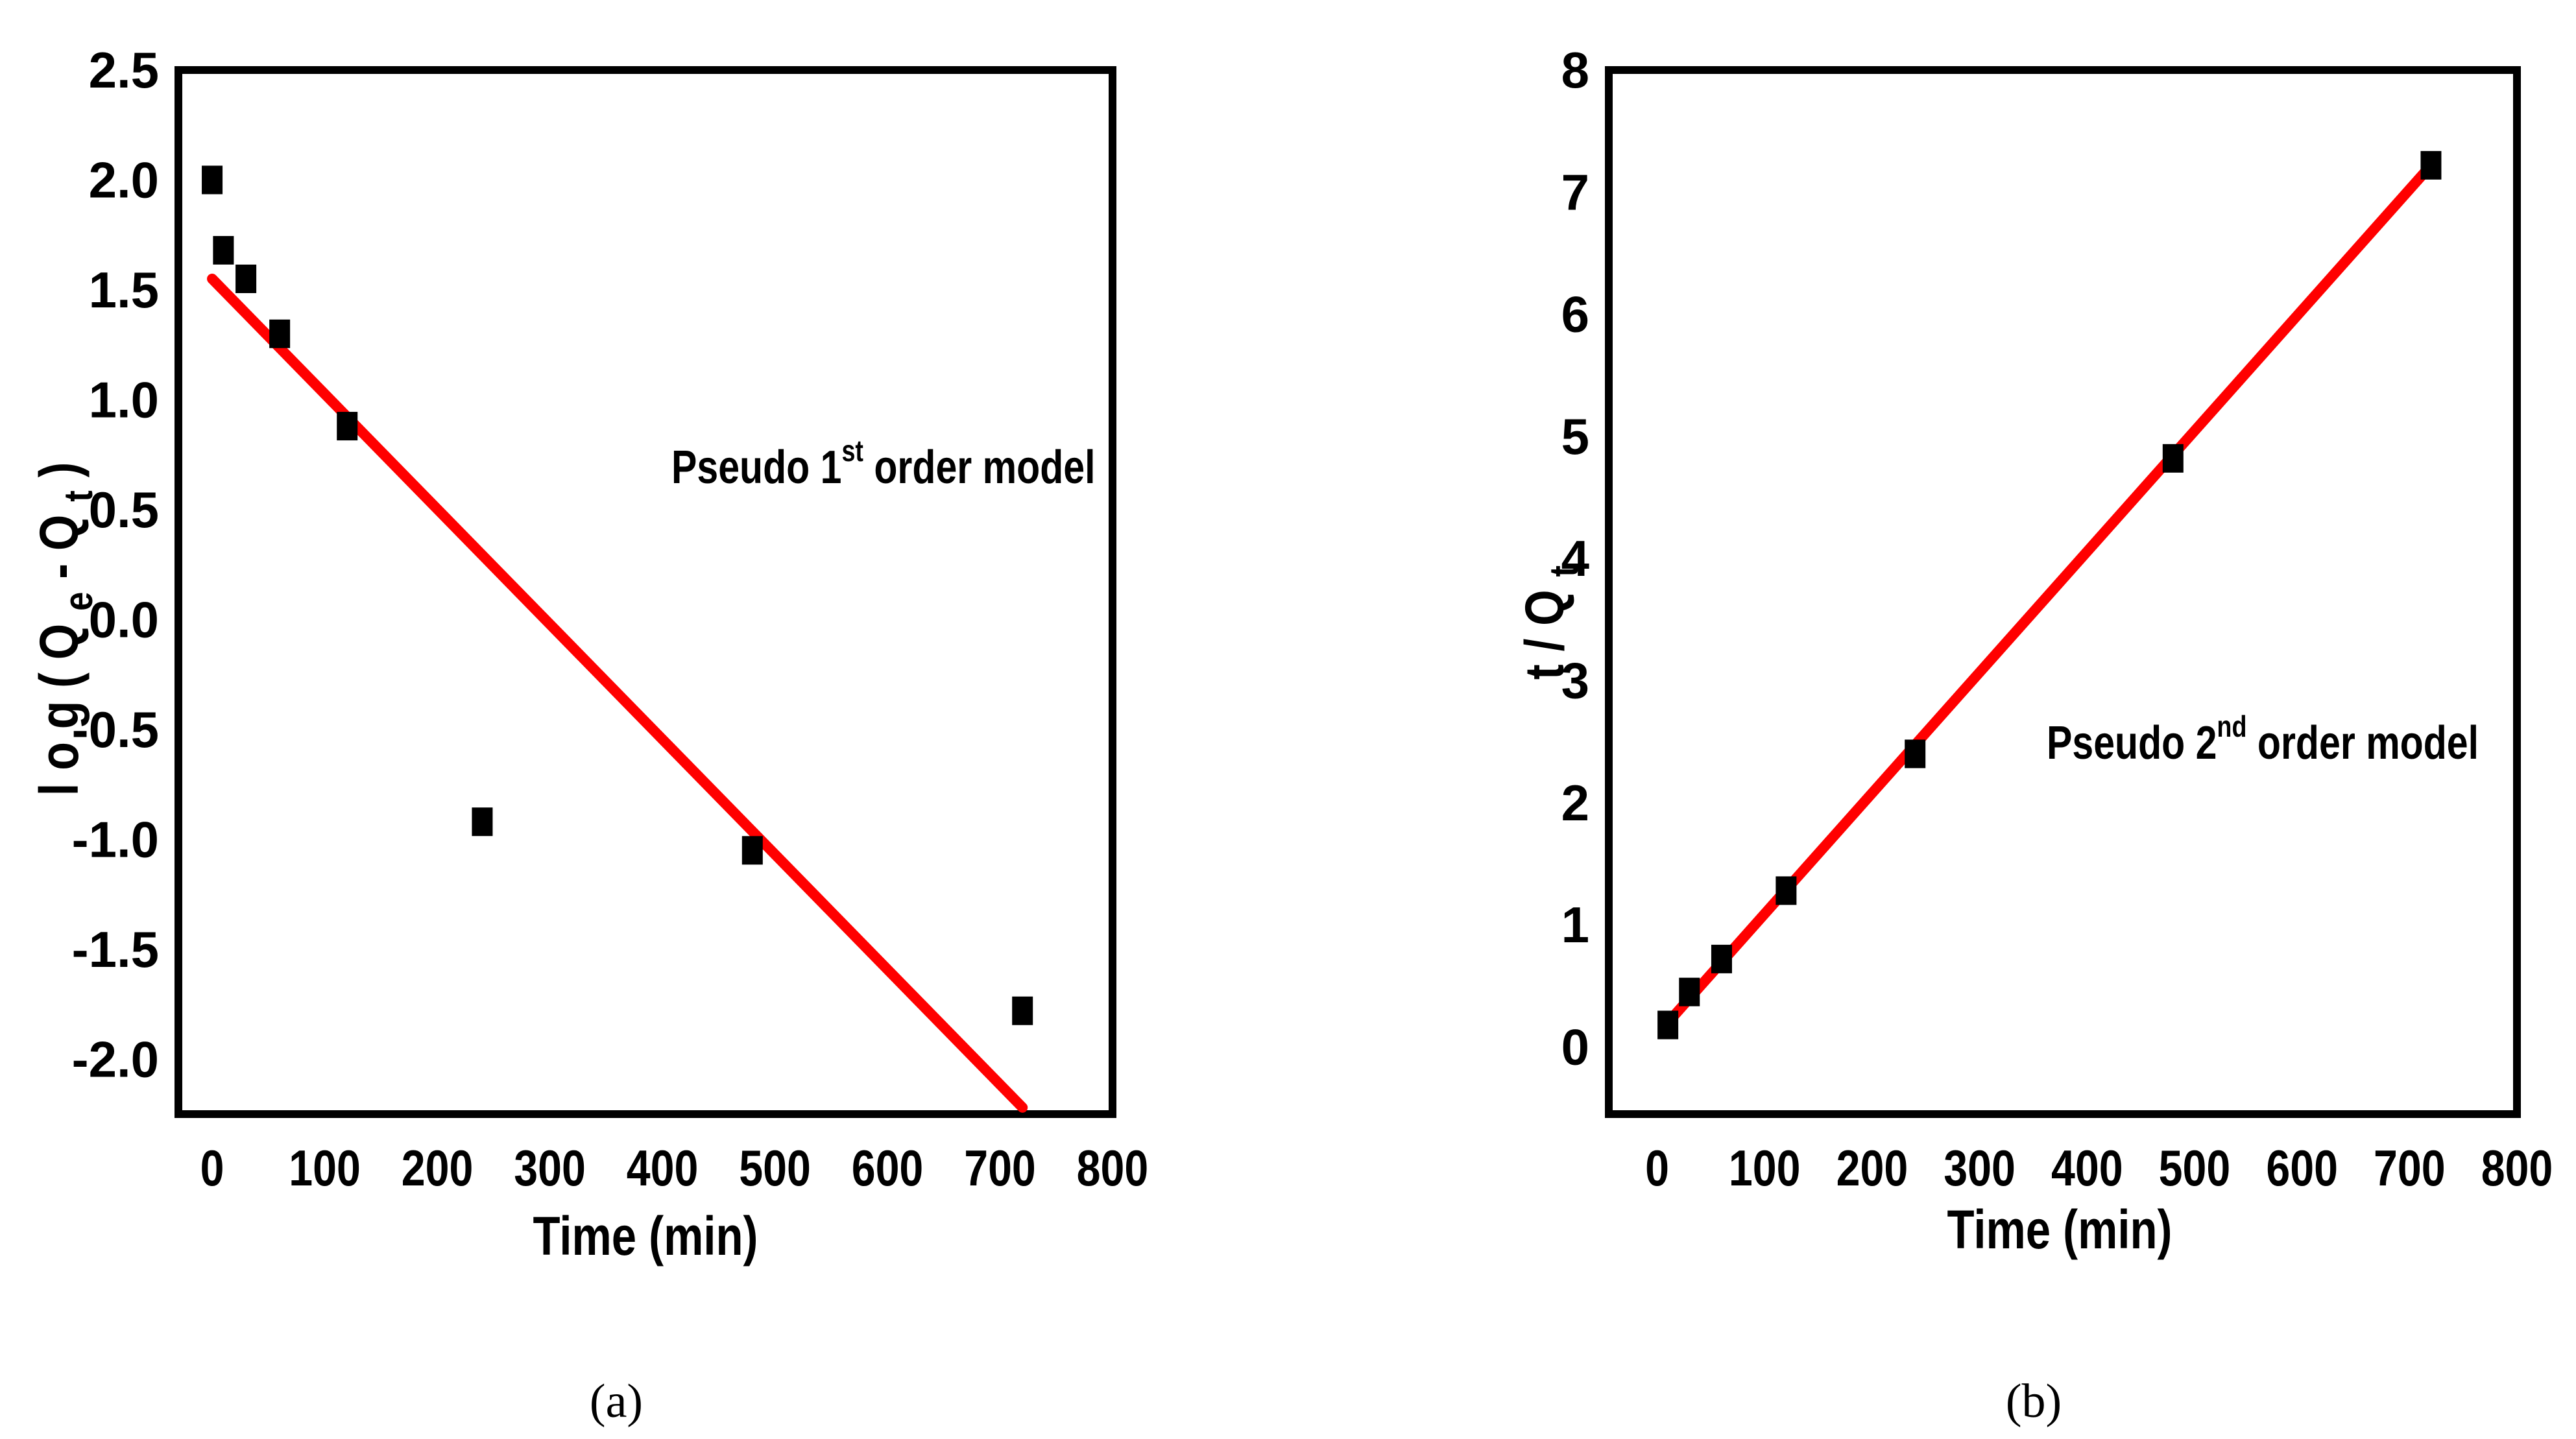  What do you see at coordinates (124, 179) in the screenshot?
I see `y-tick-label: 2.0` at bounding box center [124, 179].